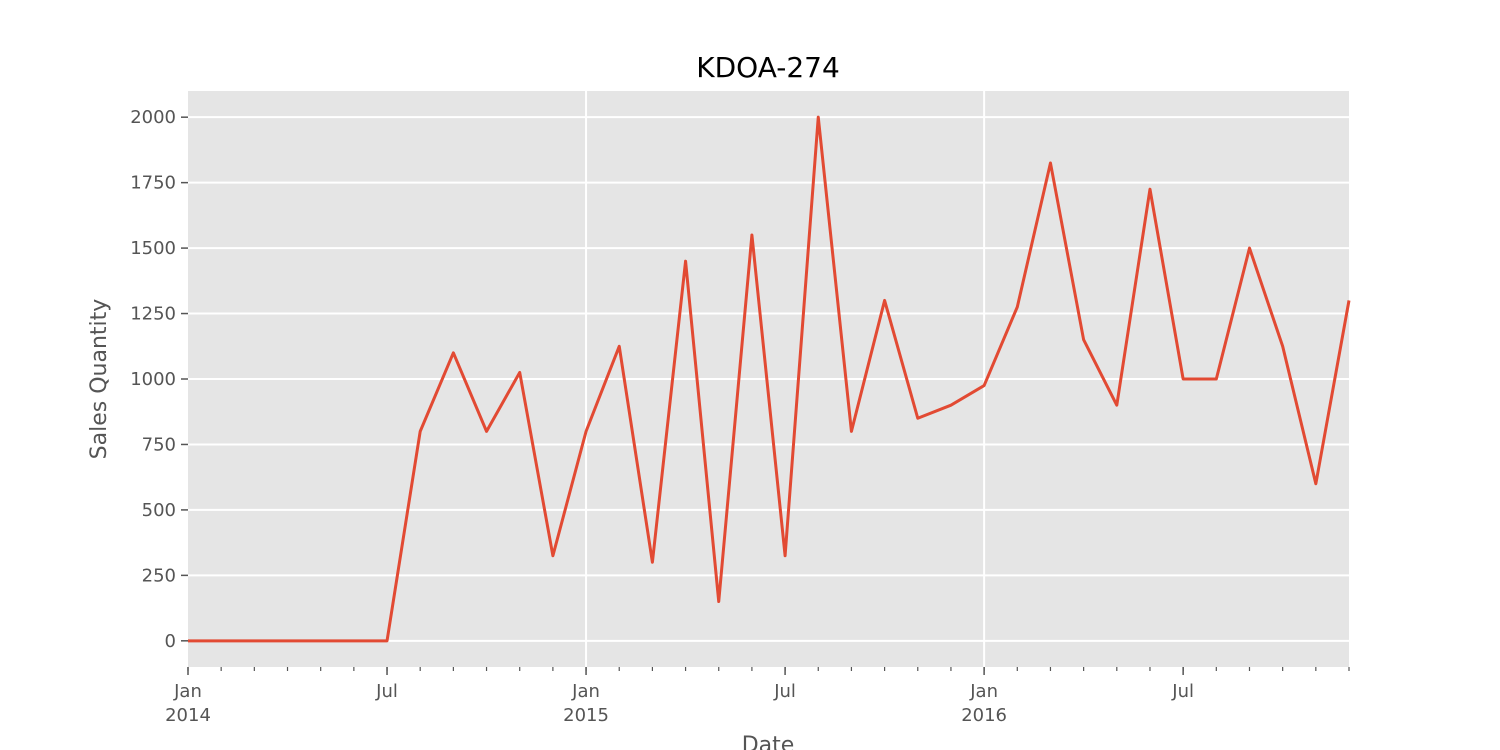 The width and height of the screenshot is (1500, 750). I want to click on y-tick-label: 0, so click(170, 641).